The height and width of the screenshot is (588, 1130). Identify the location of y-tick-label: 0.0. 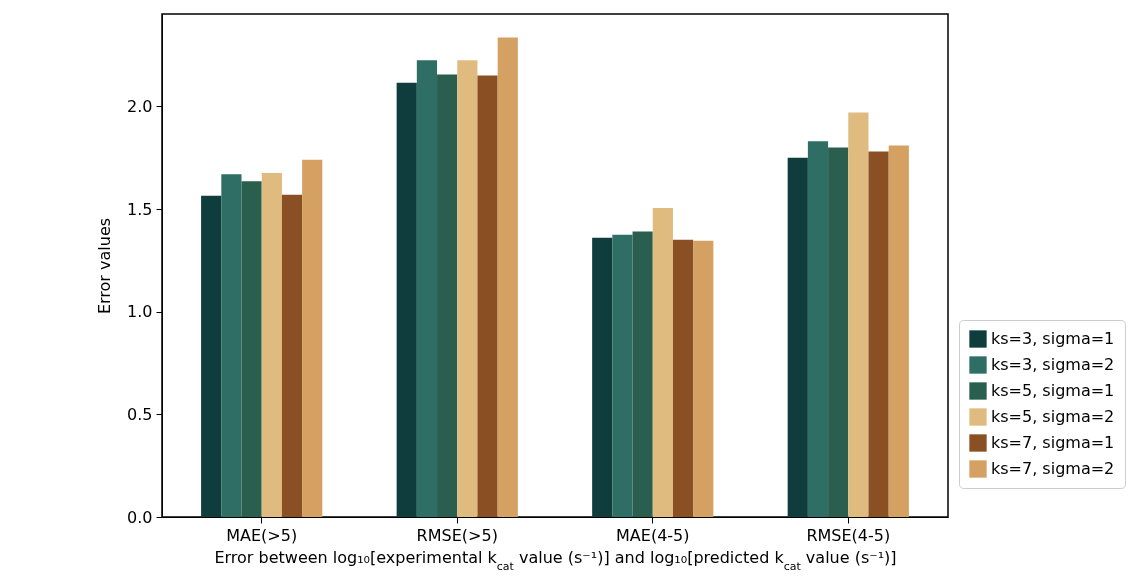
(140, 517).